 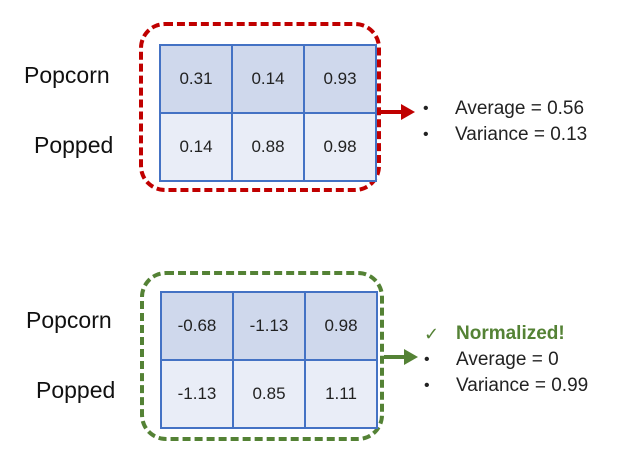 What do you see at coordinates (269, 394) in the screenshot?
I see `matrix-cell: 0.85` at bounding box center [269, 394].